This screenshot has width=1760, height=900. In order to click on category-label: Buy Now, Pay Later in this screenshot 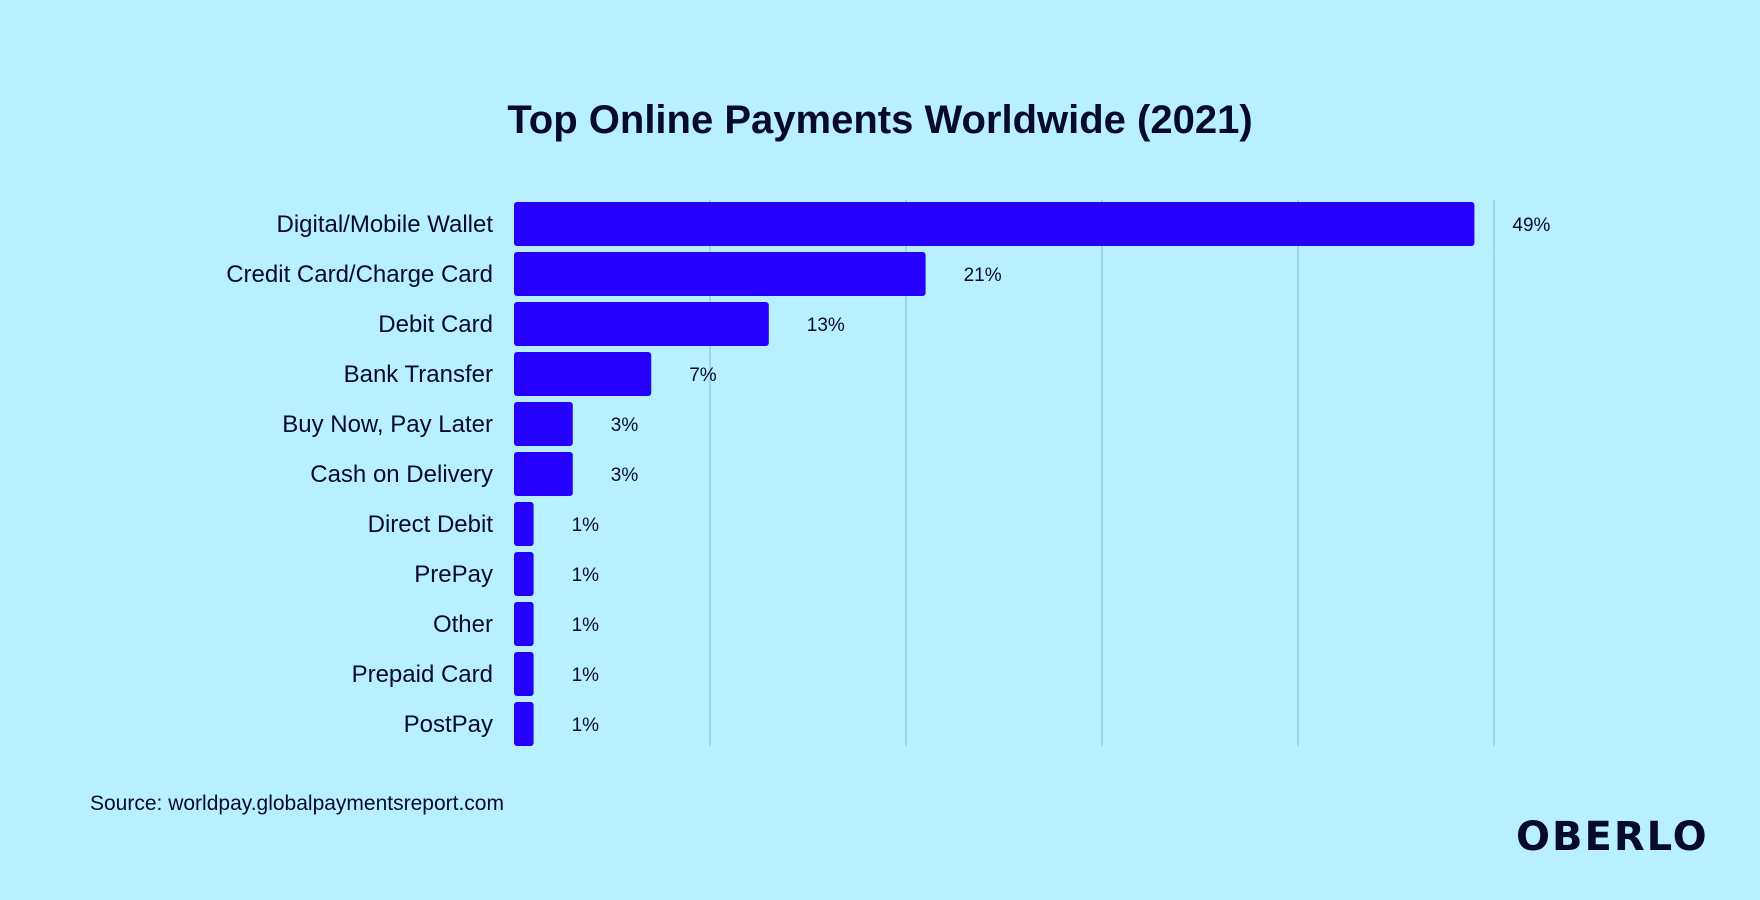, I will do `click(387, 424)`.